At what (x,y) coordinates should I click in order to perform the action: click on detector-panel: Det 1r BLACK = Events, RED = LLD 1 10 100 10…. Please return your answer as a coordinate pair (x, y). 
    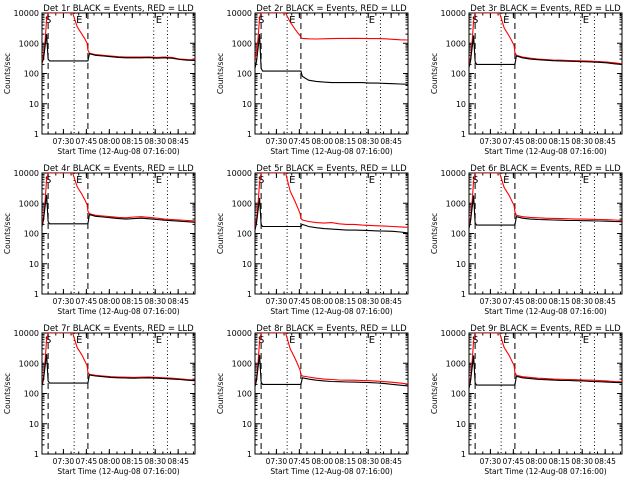
    Looking at the image, I should click on (99, 80).